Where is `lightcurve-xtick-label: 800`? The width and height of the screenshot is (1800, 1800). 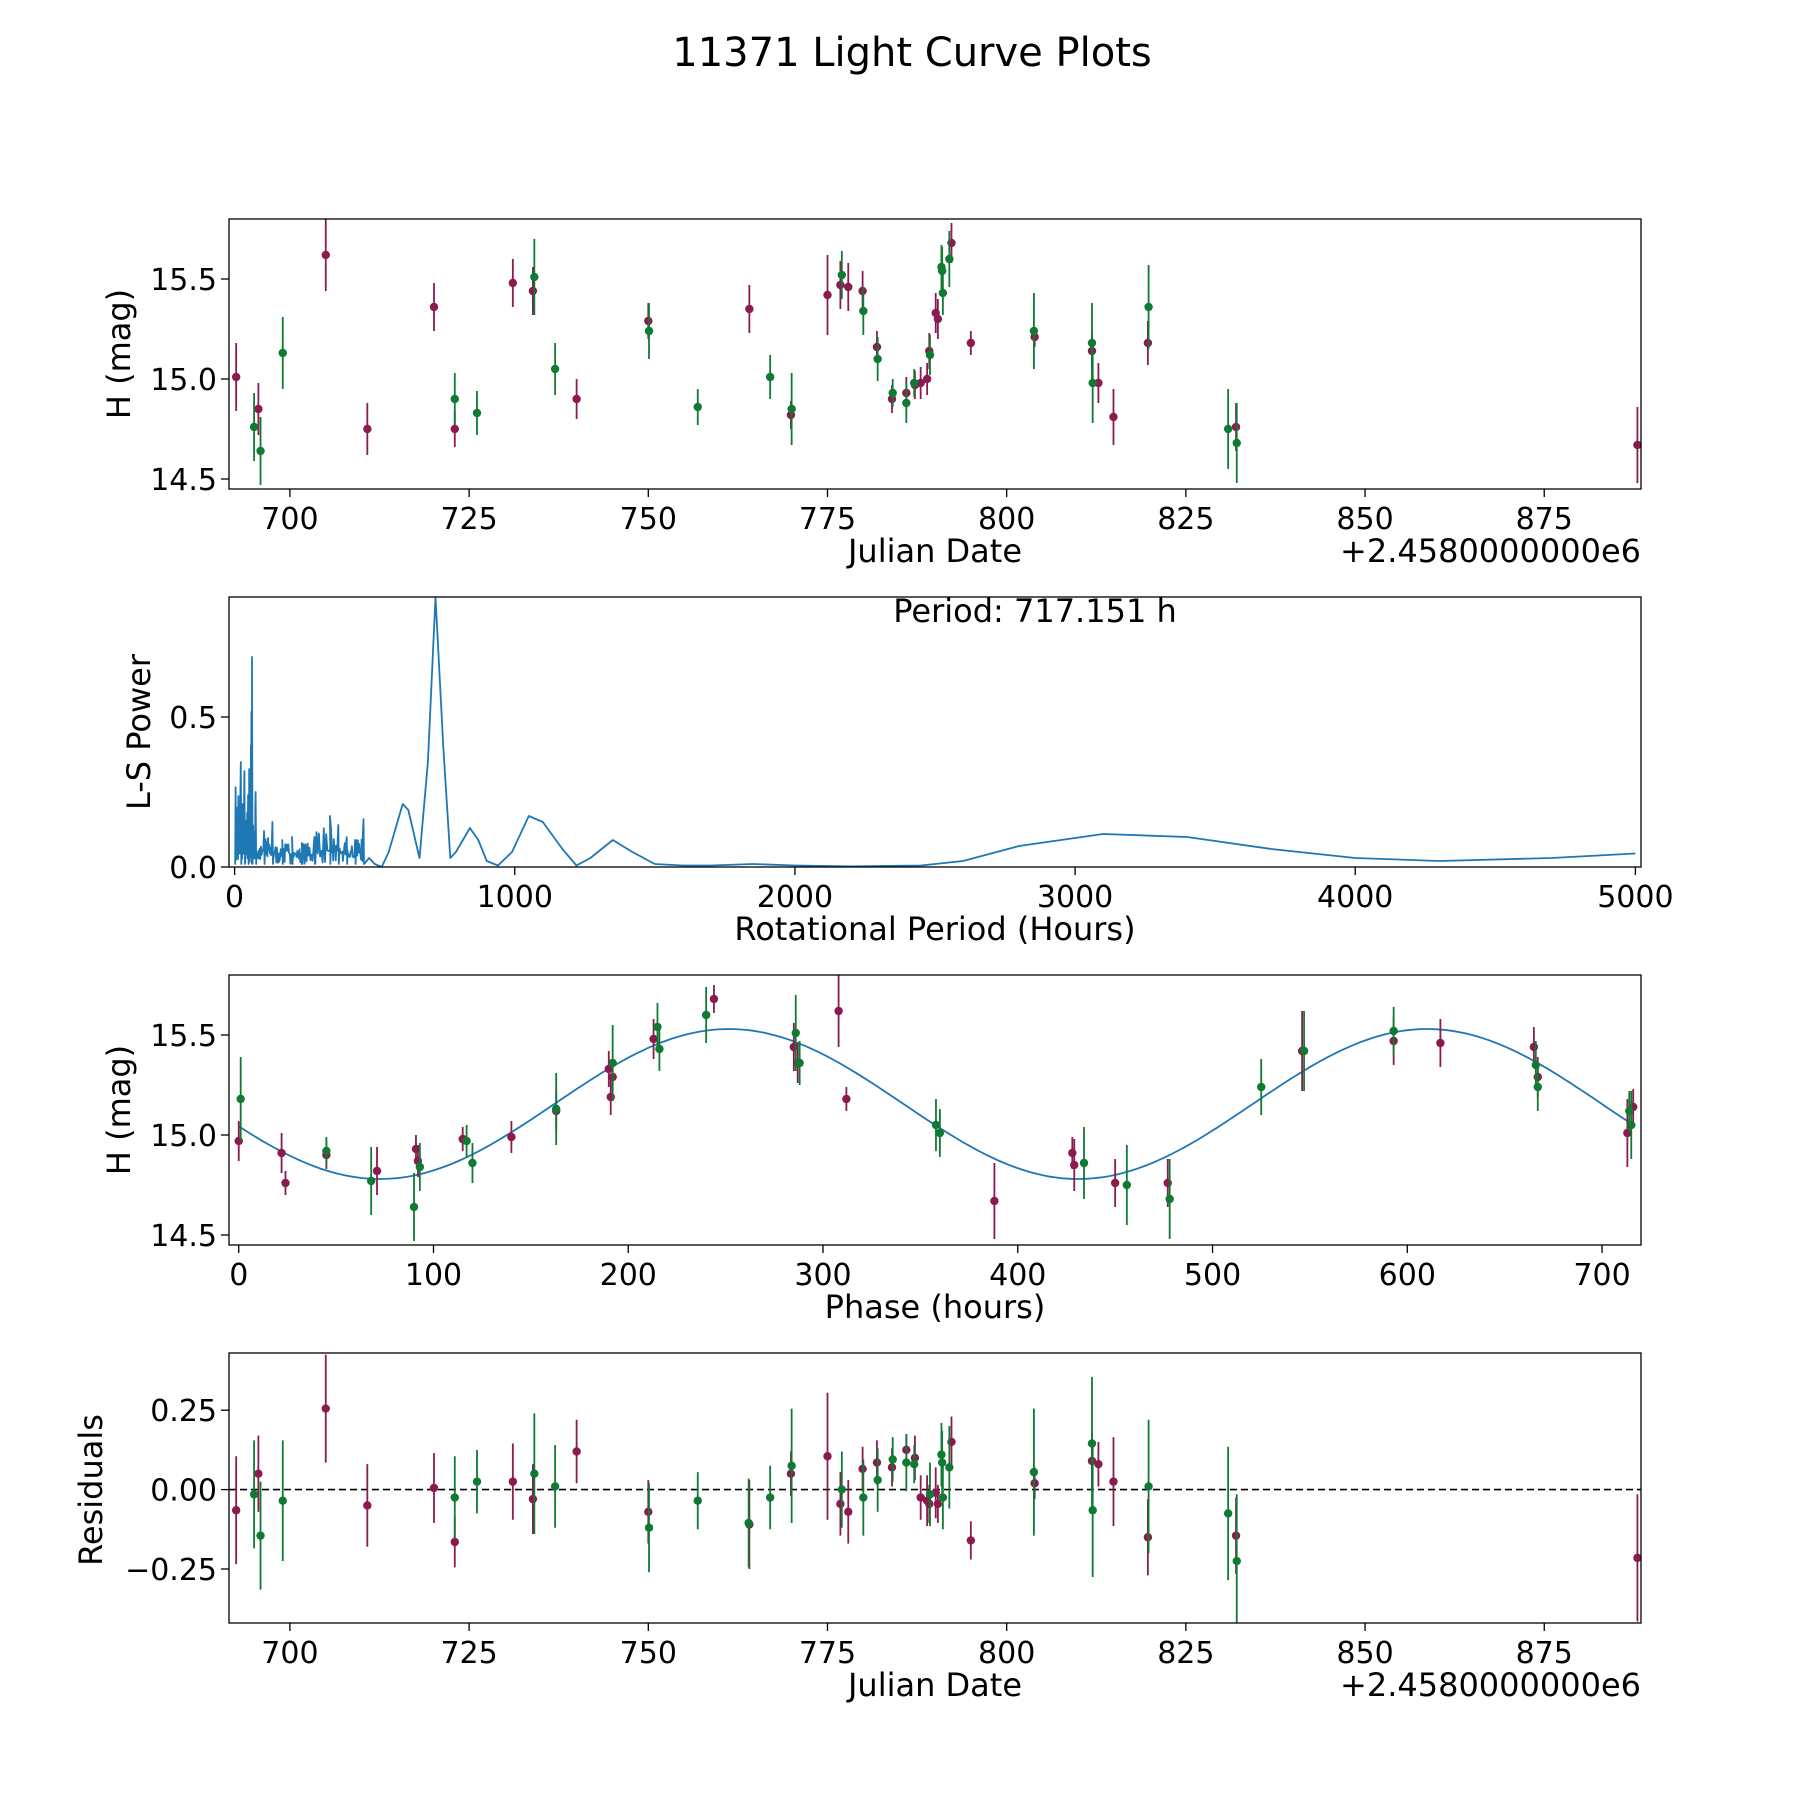
lightcurve-xtick-label: 800 is located at coordinates (1006, 519).